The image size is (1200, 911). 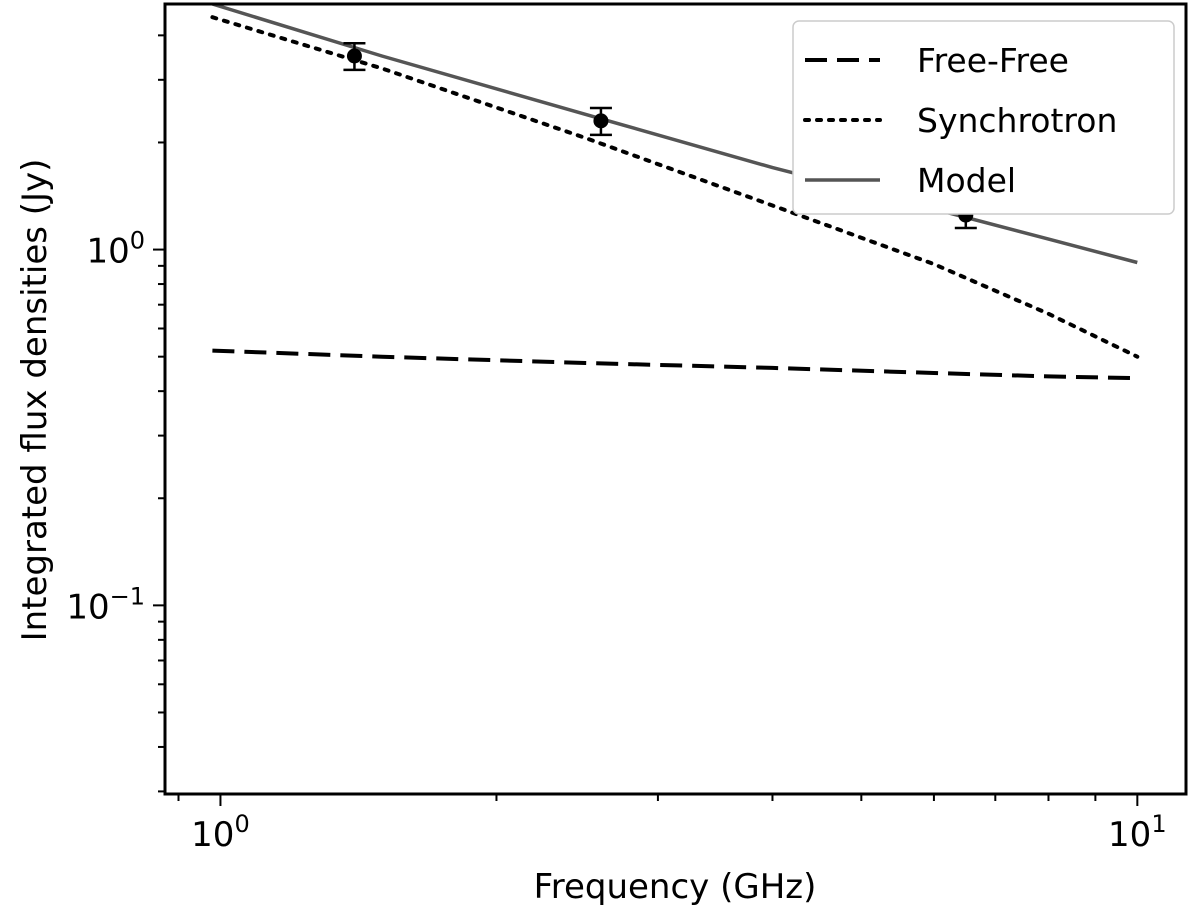 What do you see at coordinates (993, 60) in the screenshot?
I see `legend-label: Free-Free` at bounding box center [993, 60].